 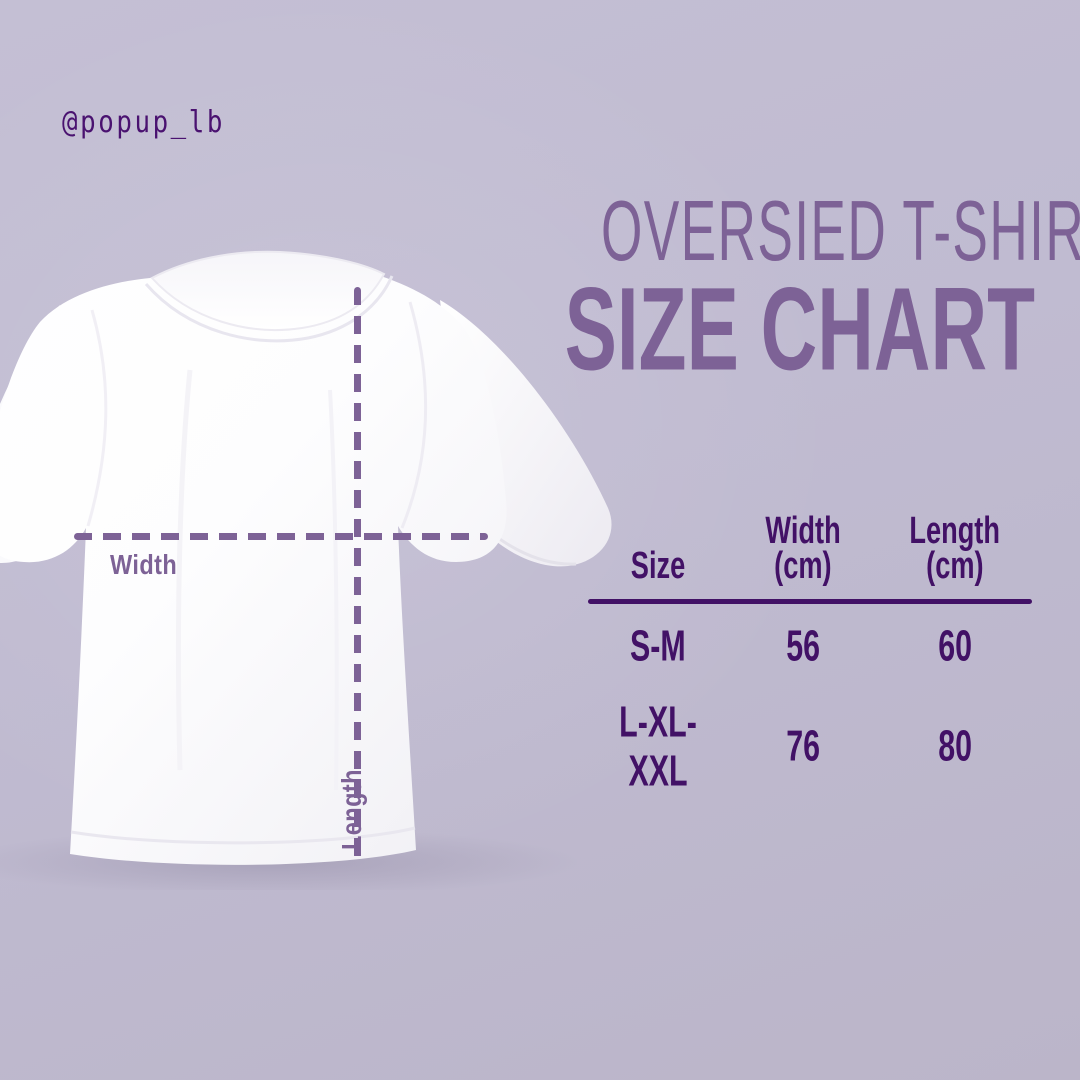 I want to click on header-length-line1: Length, so click(x=955, y=531).